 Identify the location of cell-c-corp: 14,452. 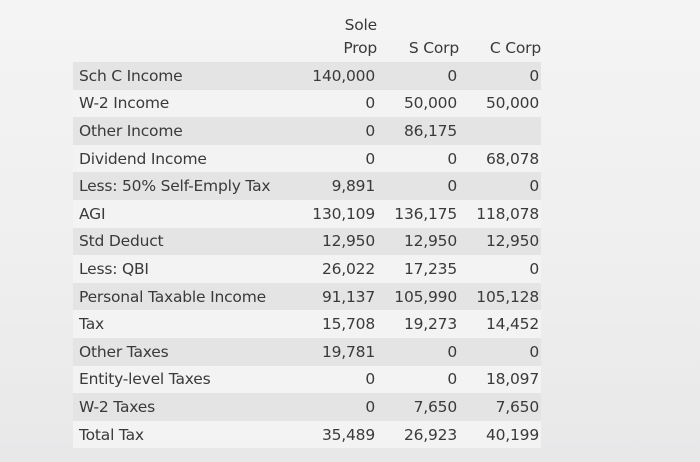
(500, 324).